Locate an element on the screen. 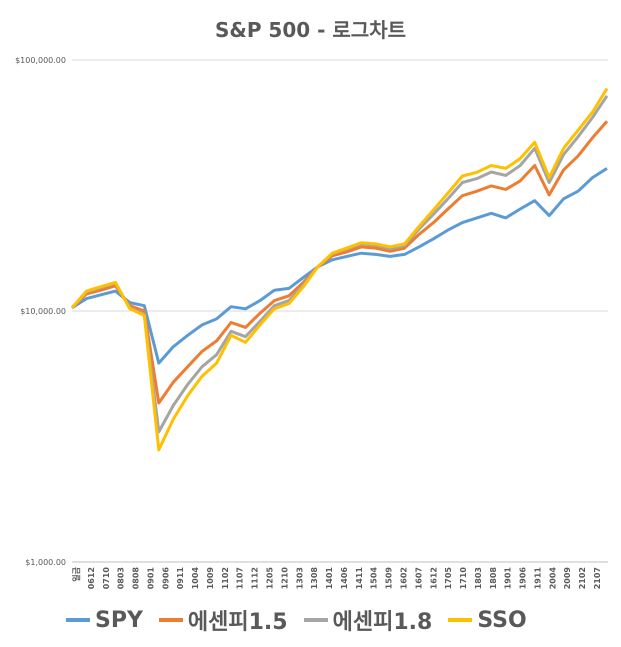 The image size is (621, 647). x-tick-label: 1401 is located at coordinates (329, 578).